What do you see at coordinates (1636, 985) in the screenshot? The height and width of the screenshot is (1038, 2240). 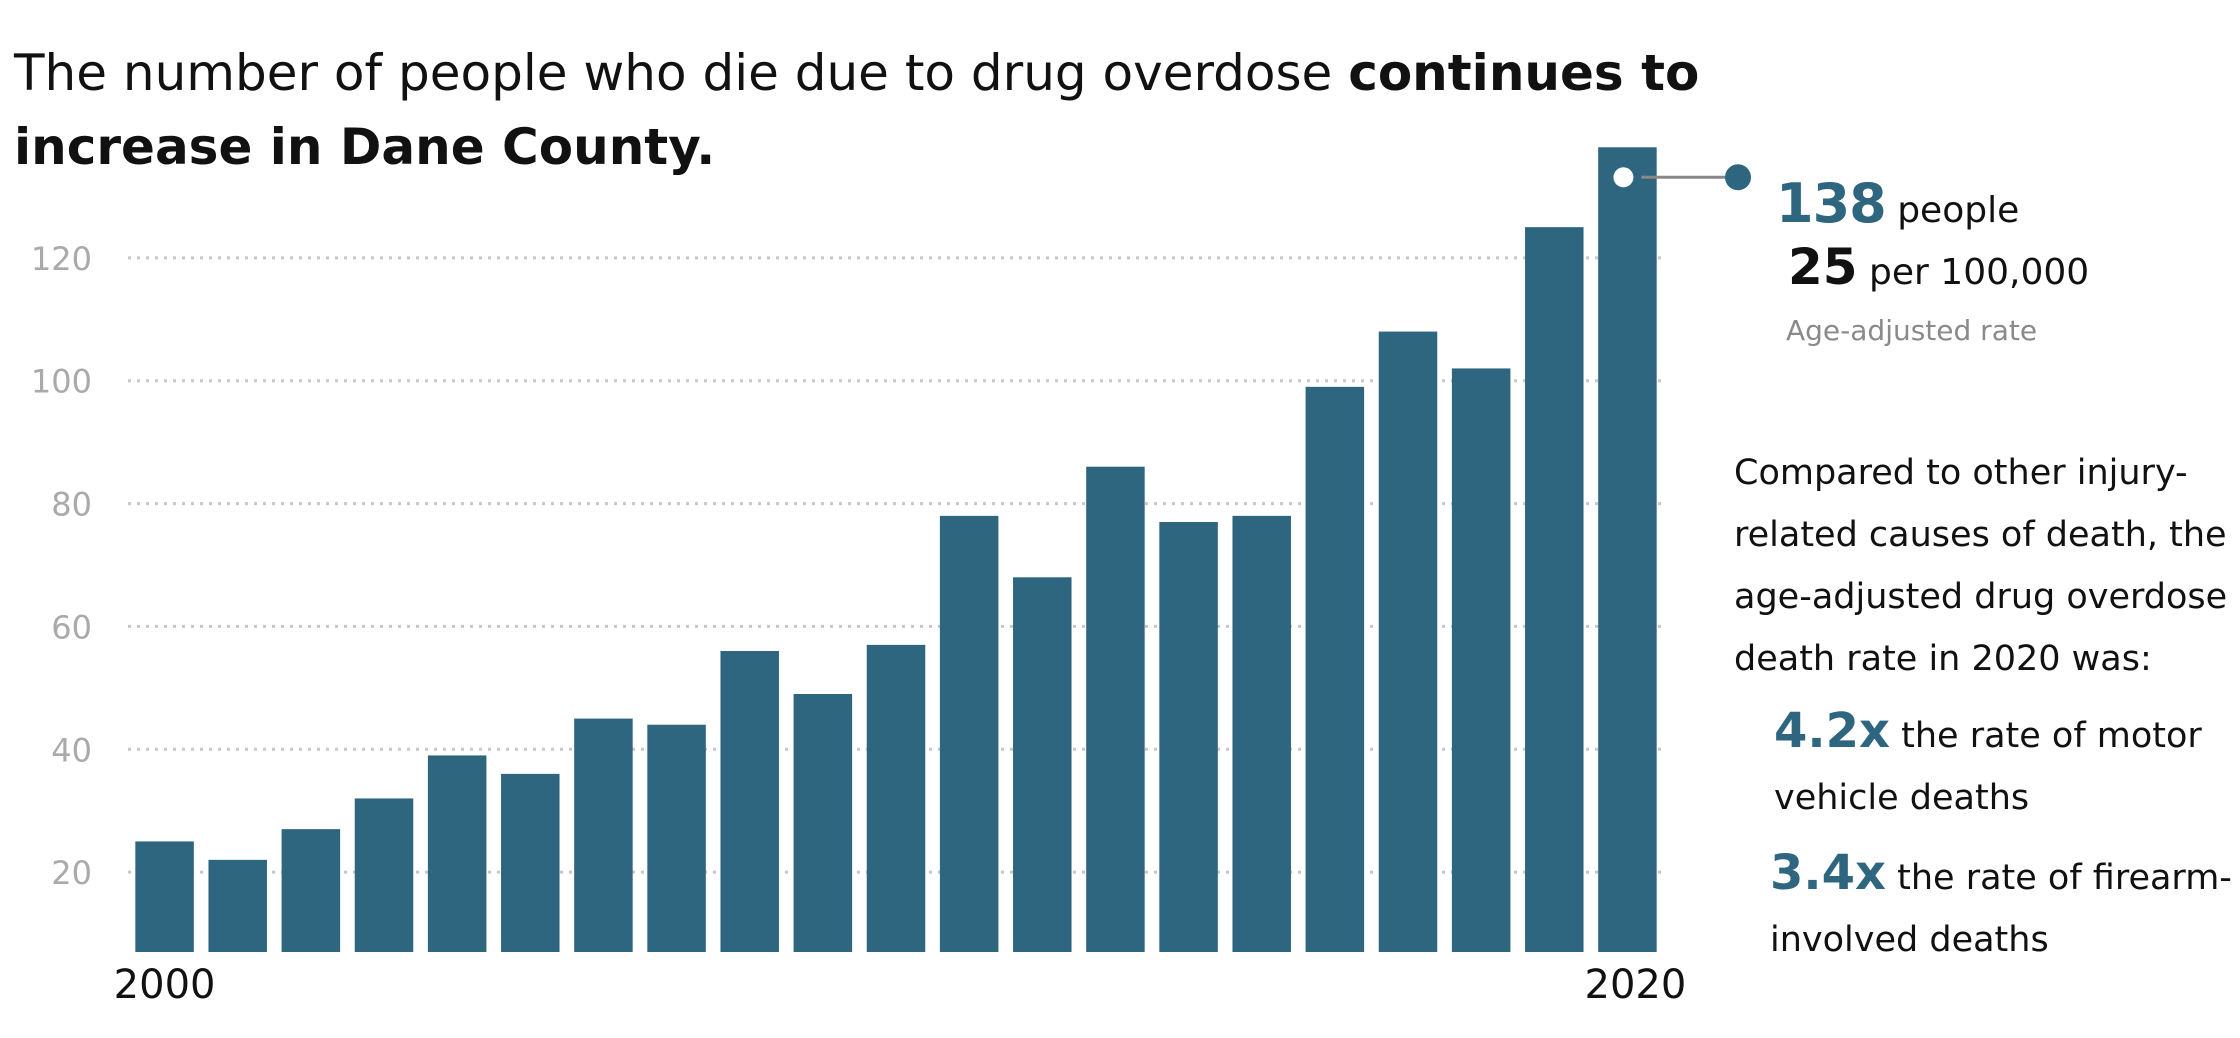 I see `x-tick-label: 2020` at bounding box center [1636, 985].